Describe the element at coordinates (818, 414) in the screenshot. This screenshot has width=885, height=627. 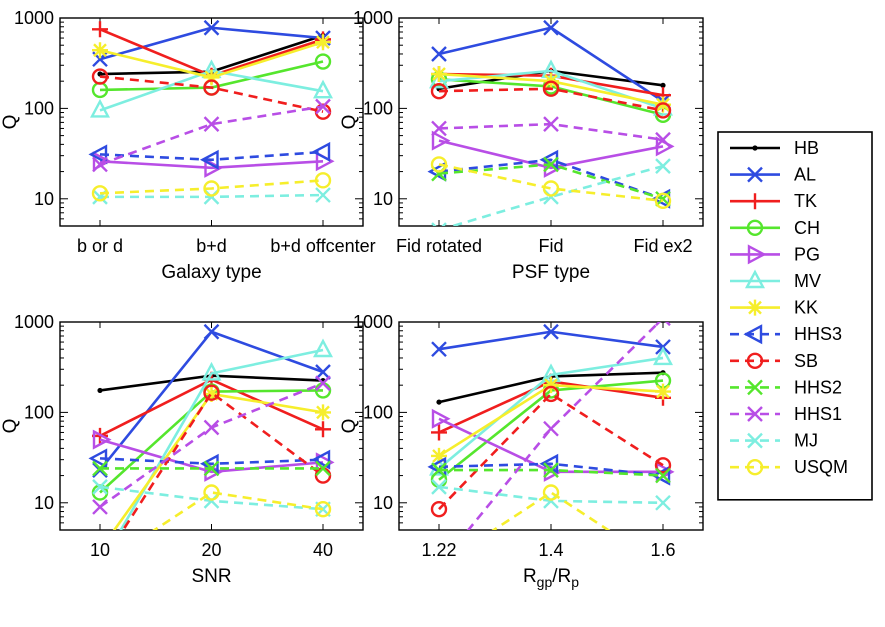
I see `legend-label: HHS1` at that location.